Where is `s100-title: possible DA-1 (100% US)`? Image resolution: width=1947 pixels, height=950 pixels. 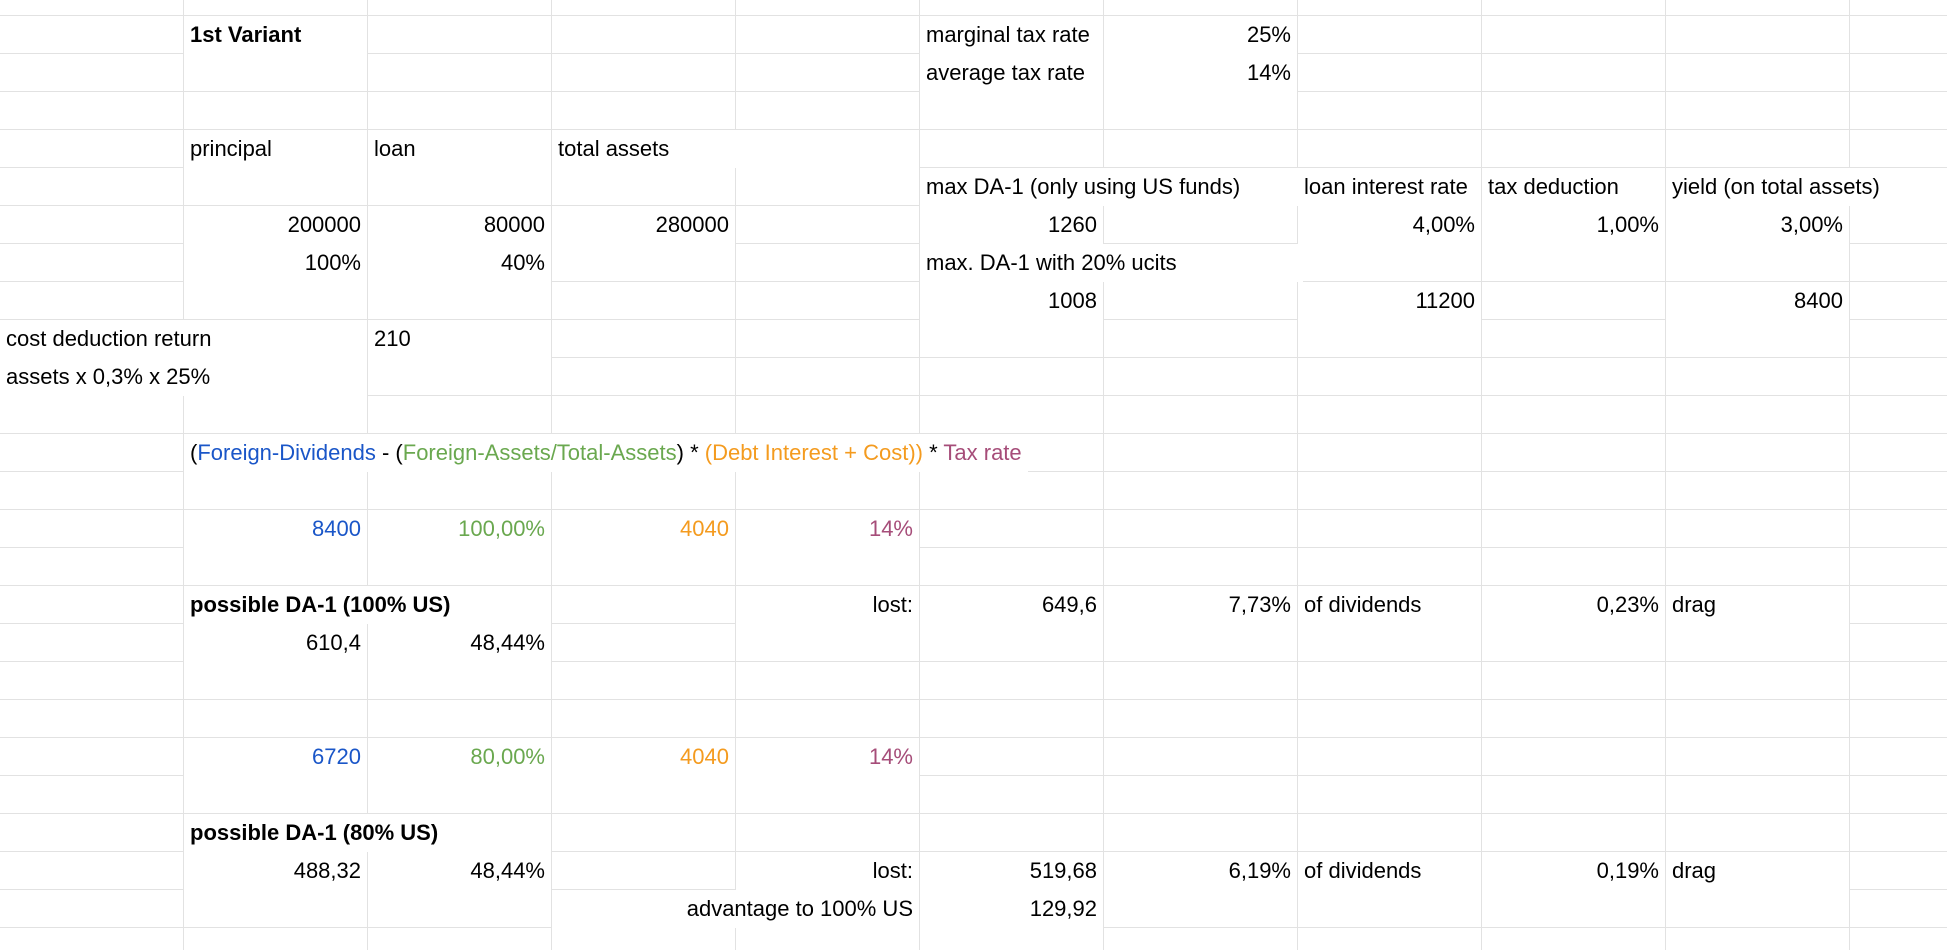 s100-title: possible DA-1 (100% US) is located at coordinates (367, 605).